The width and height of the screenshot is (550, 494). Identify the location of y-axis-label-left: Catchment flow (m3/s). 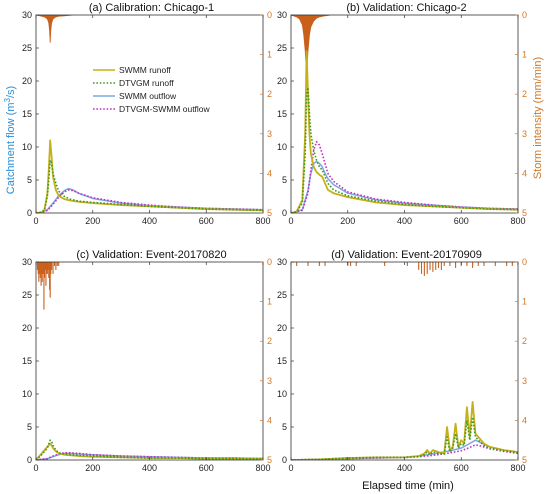
(10, 140).